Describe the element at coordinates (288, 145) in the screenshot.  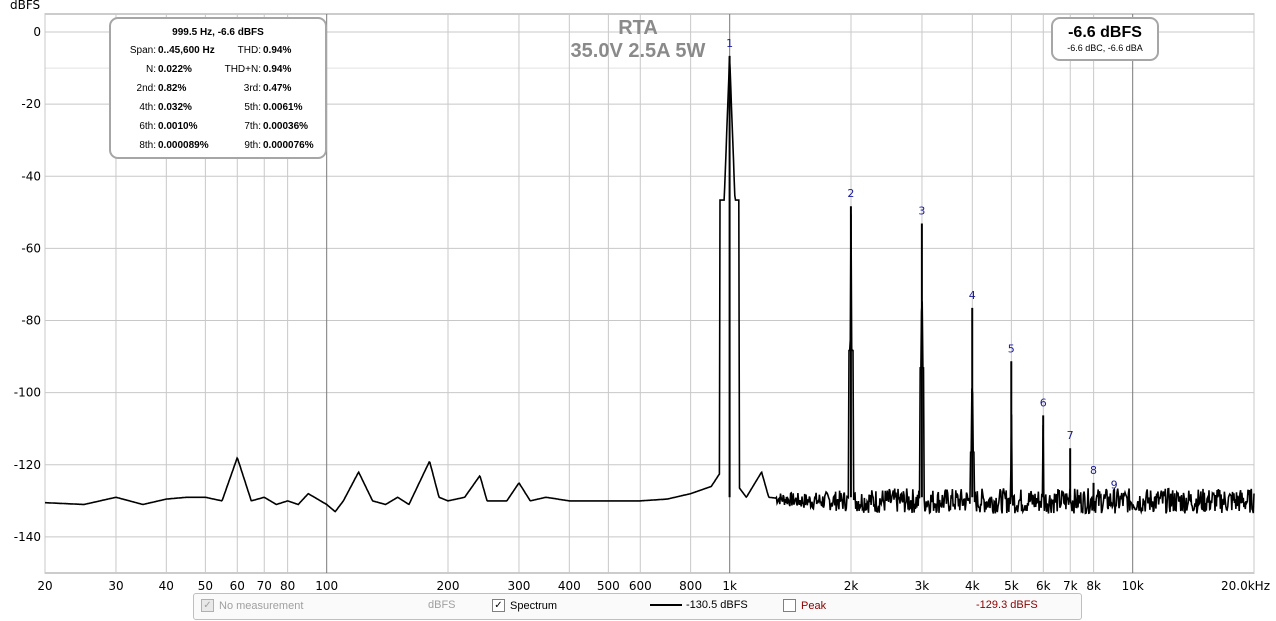
I see `stats-value: 0.000076%` at that location.